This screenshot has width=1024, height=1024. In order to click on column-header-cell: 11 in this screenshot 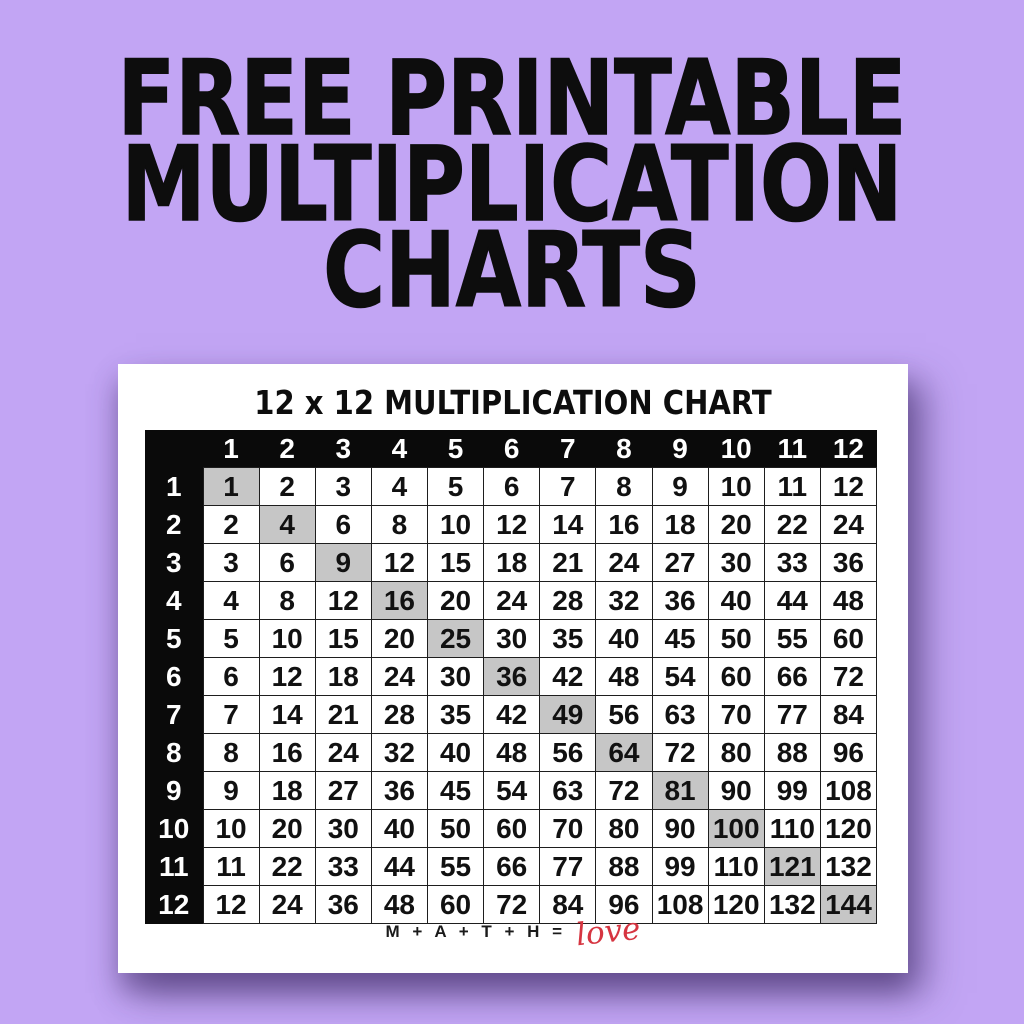, I will do `click(792, 449)`.